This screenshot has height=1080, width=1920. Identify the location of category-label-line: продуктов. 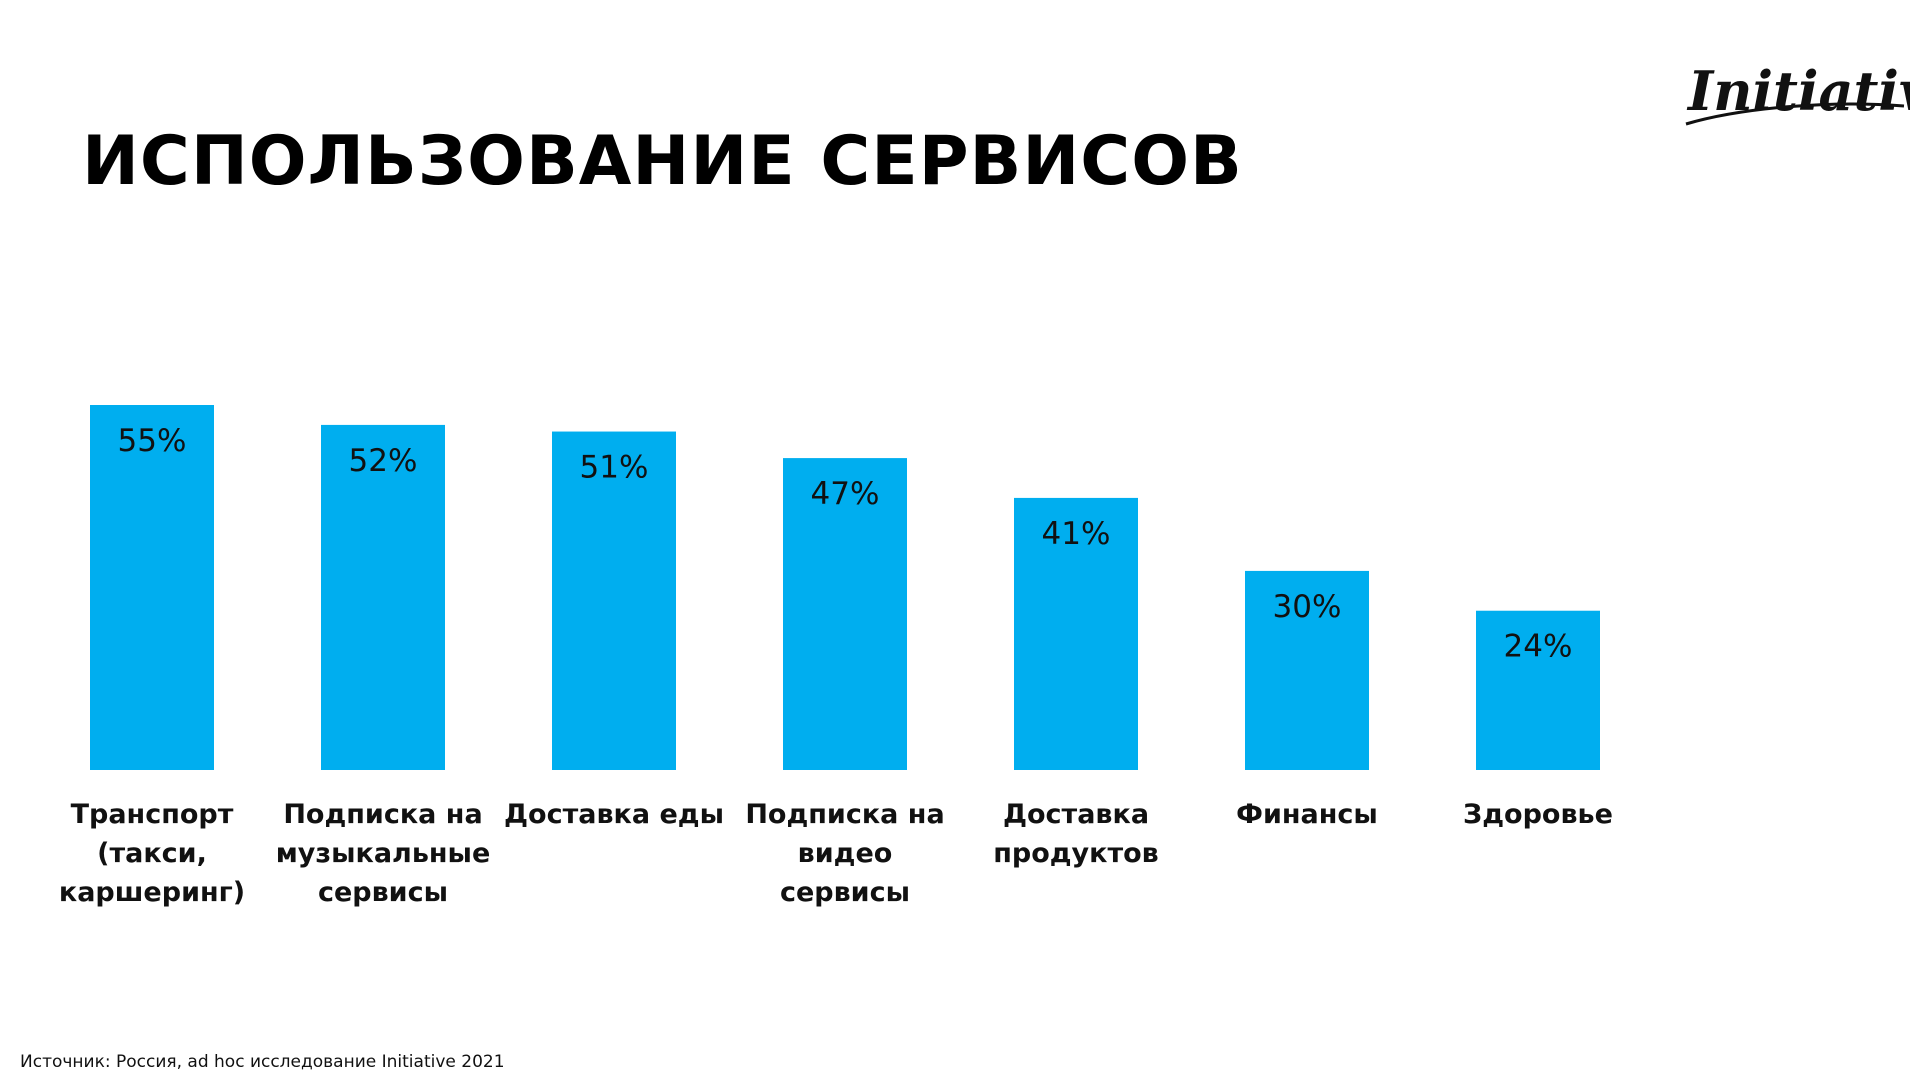
(1076, 853).